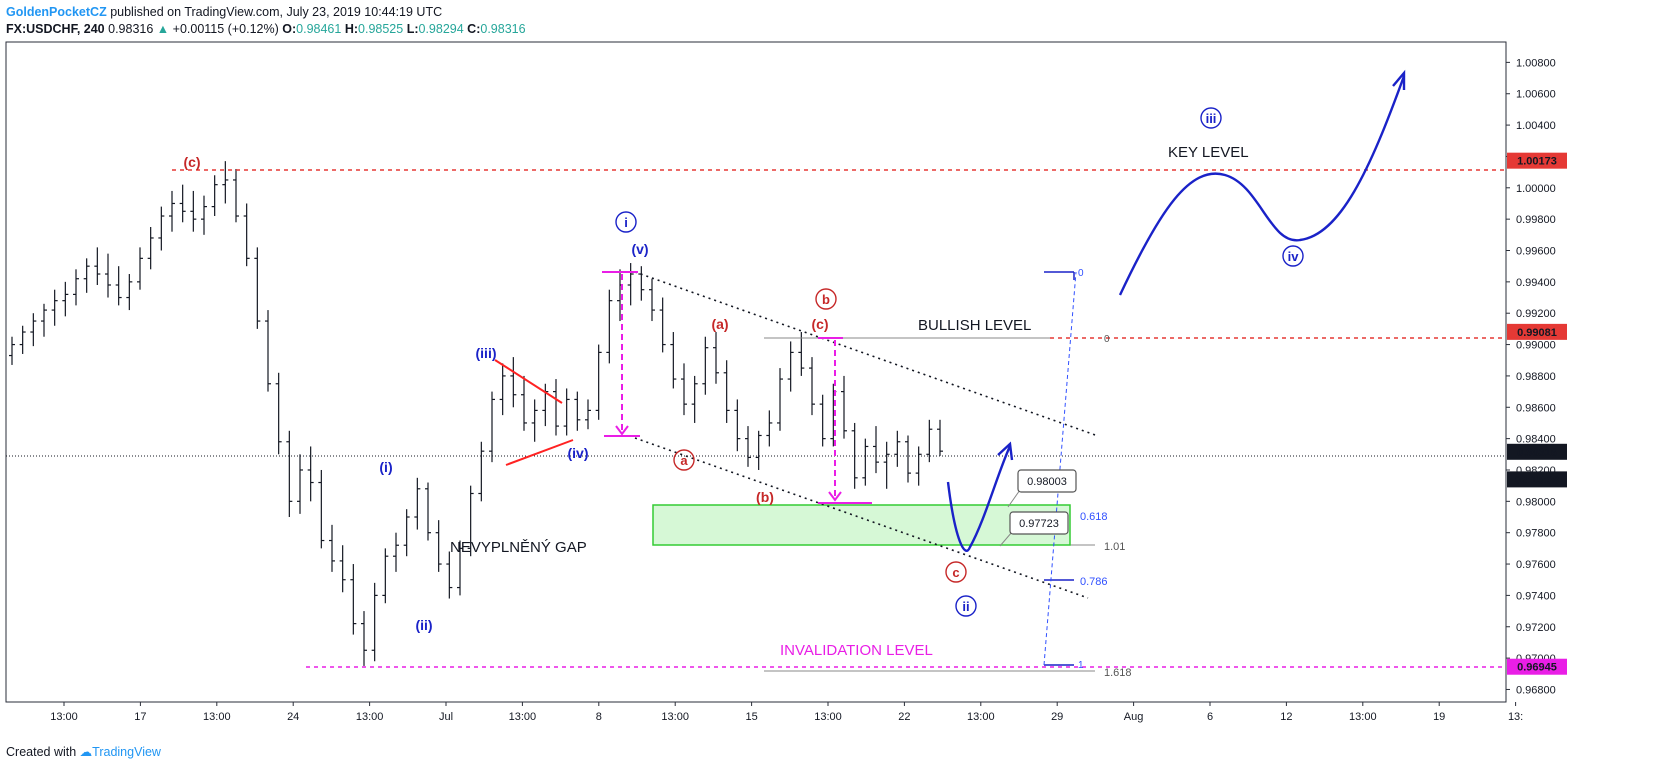 This screenshot has height=767, width=1653. What do you see at coordinates (1536, 408) in the screenshot?
I see `price-tick-label-11: 0.98600` at bounding box center [1536, 408].